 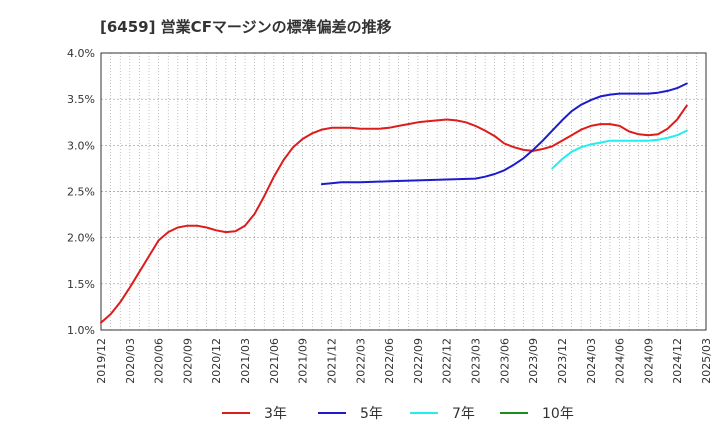 What do you see at coordinates (648, 361) in the screenshot?
I see `x-tick-label: 2024/09` at bounding box center [648, 361].